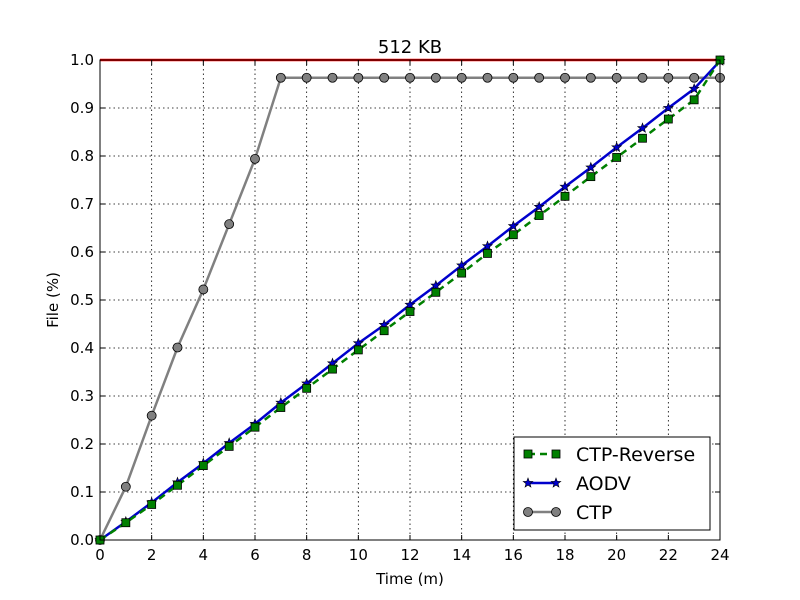 This screenshot has height=600, width=800. What do you see at coordinates (204, 555) in the screenshot?
I see `x-tick-label: 4` at bounding box center [204, 555].